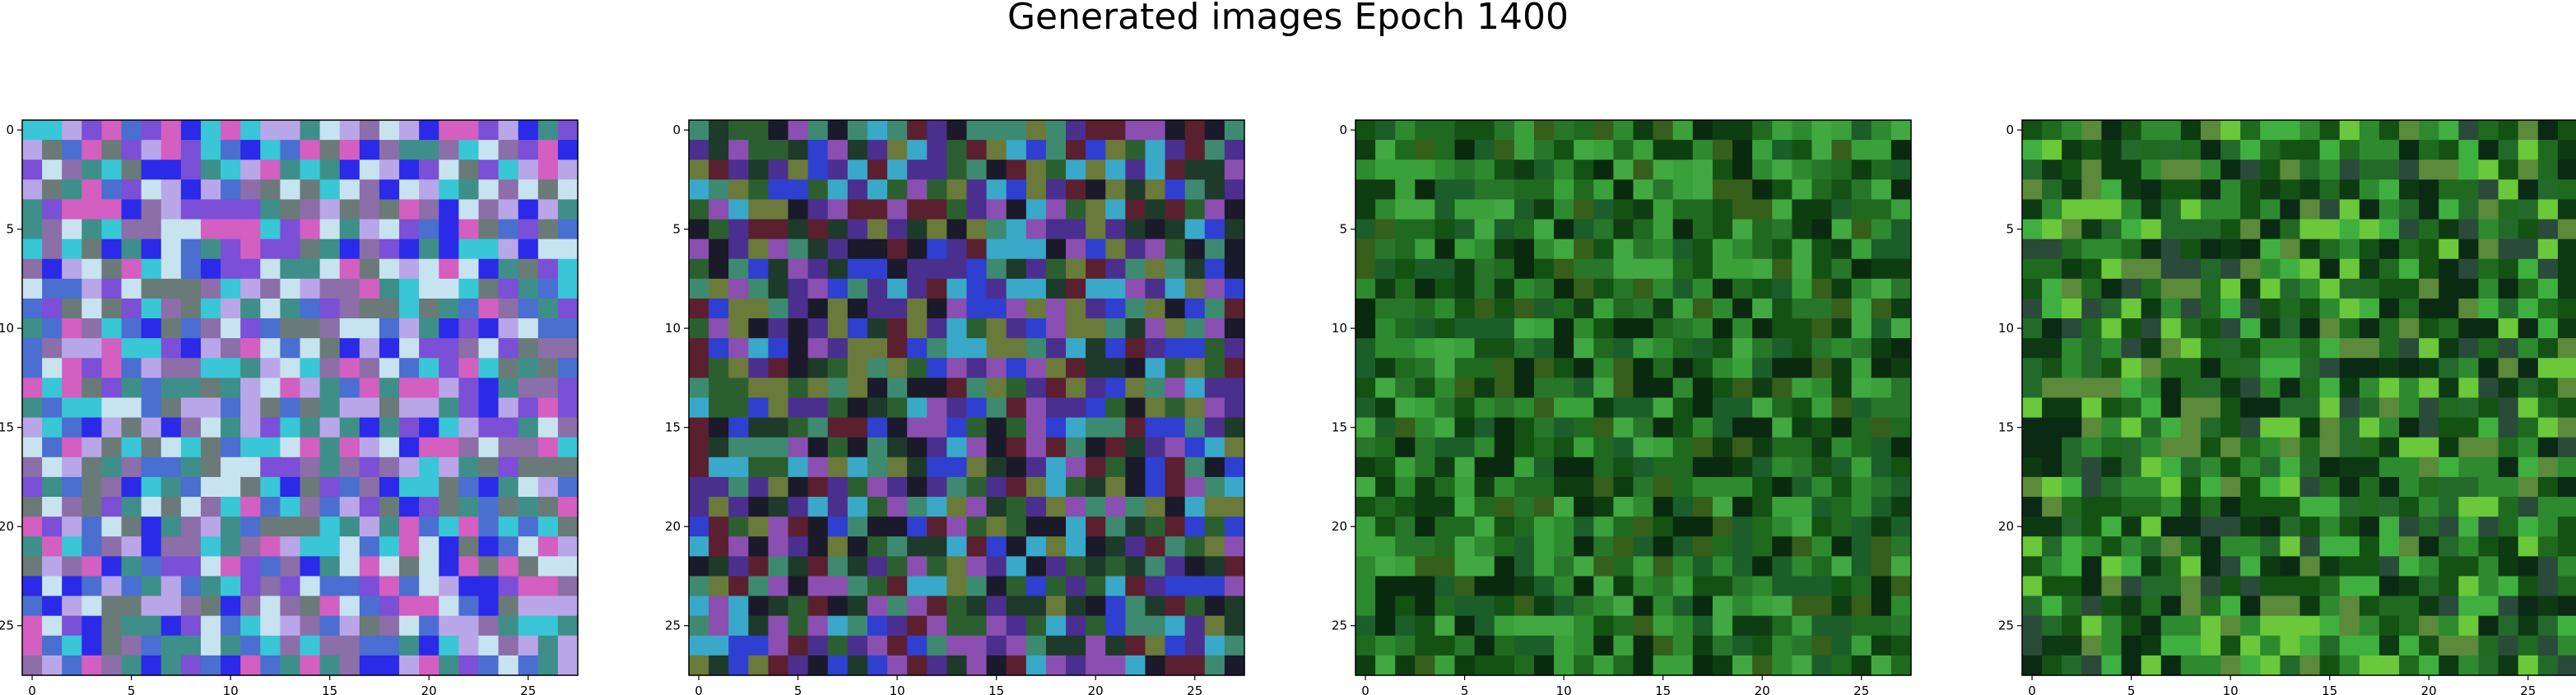  What do you see at coordinates (1564, 689) in the screenshot?
I see `x-tick-label: 10` at bounding box center [1564, 689].